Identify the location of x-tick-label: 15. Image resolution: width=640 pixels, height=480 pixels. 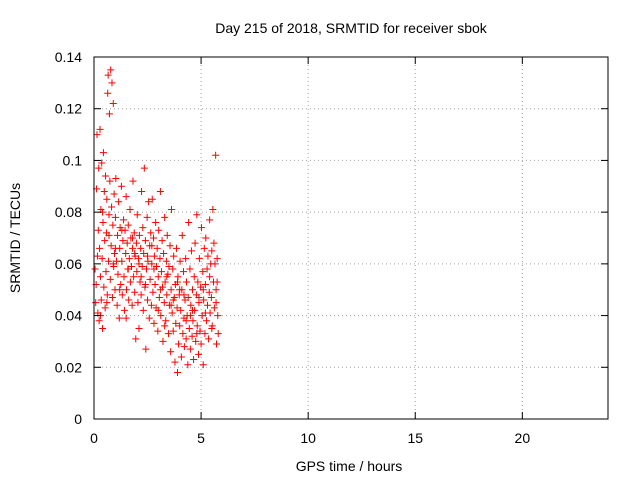
(415, 438).